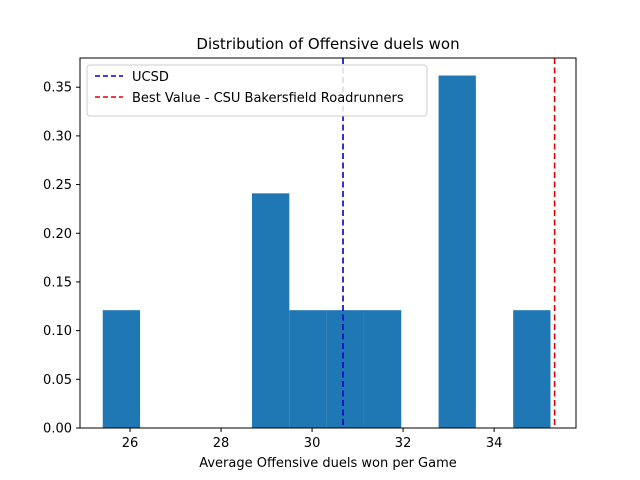 The height and width of the screenshot is (480, 640). Describe the element at coordinates (328, 463) in the screenshot. I see `x-axis-label: Average Offensive duels won per Game` at that location.